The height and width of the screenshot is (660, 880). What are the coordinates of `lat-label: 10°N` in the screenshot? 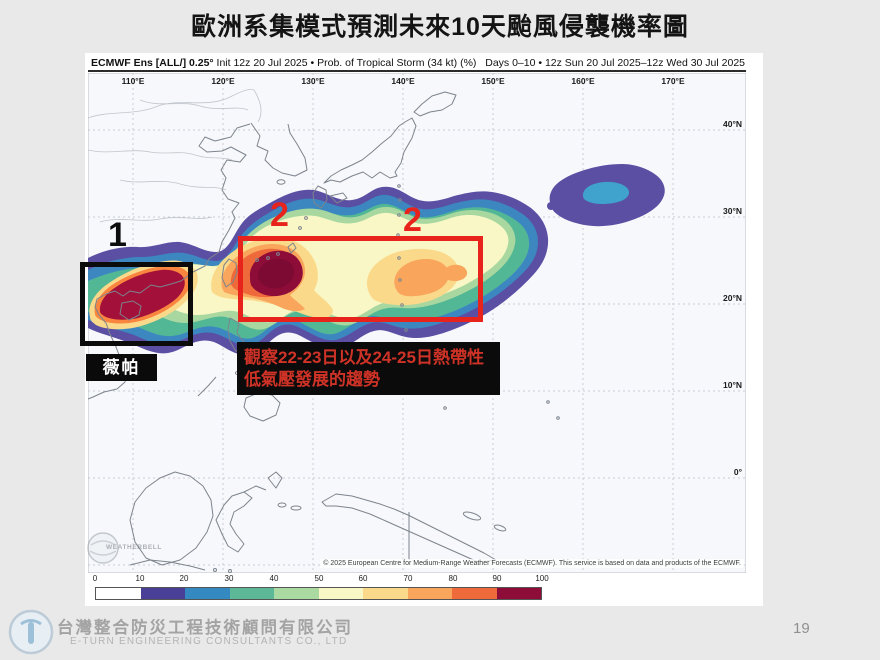 It's located at (732, 385).